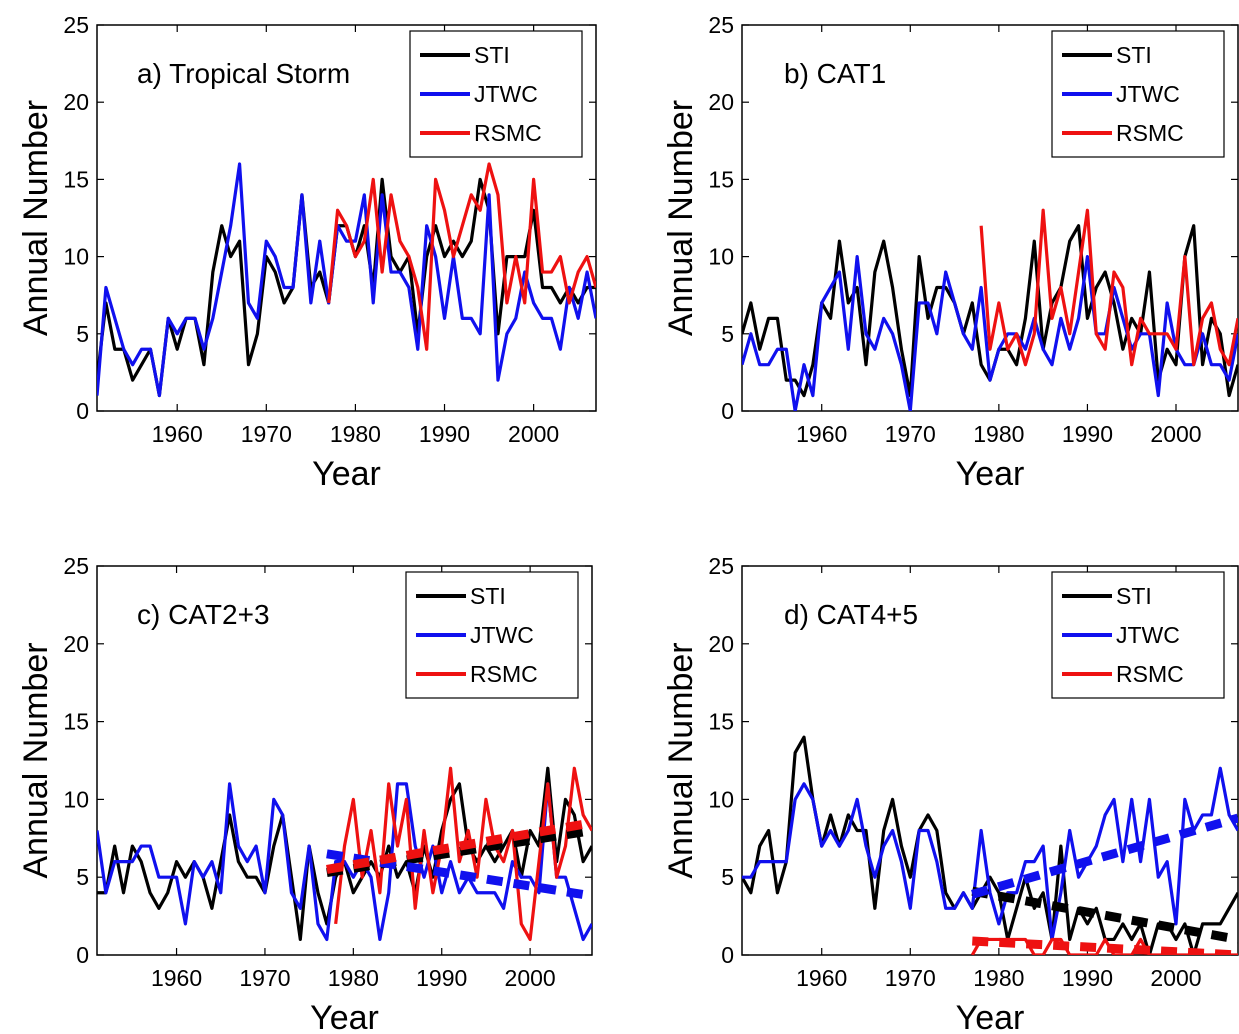 Image resolution: width=1239 pixels, height=1034 pixels. Describe the element at coordinates (835, 73) in the screenshot. I see `panel-title: b) CAT1` at that location.